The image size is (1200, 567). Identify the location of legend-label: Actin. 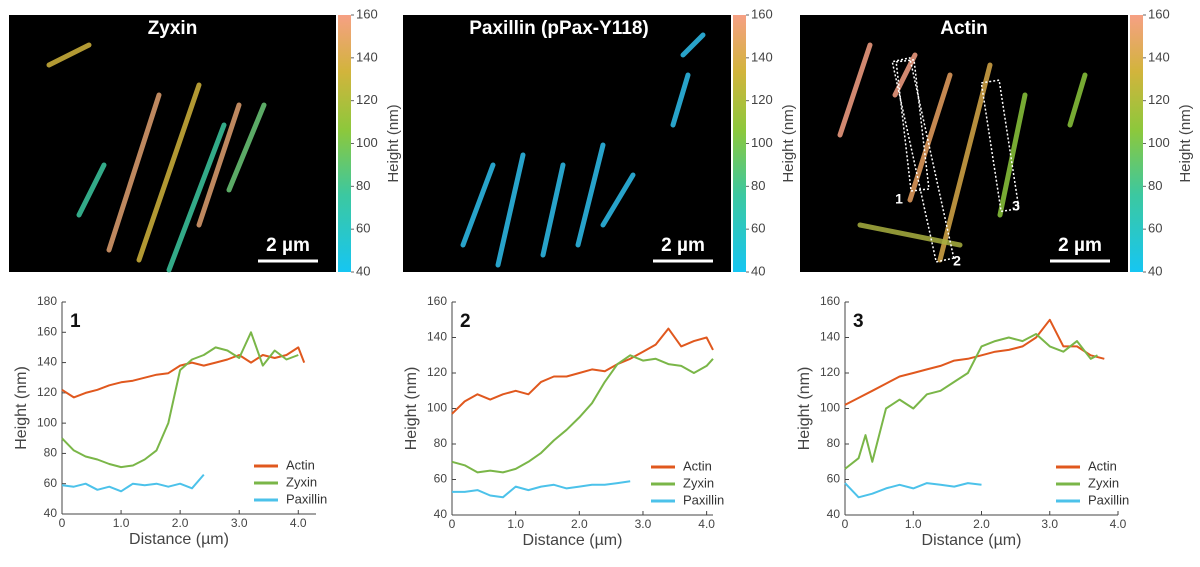
(1102, 465).